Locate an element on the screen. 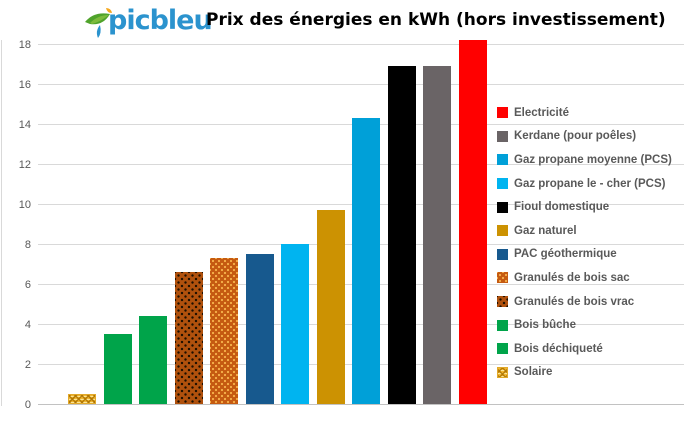 Image resolution: width=695 pixels, height=428 pixels. bar-fioul-domestique is located at coordinates (401, 235).